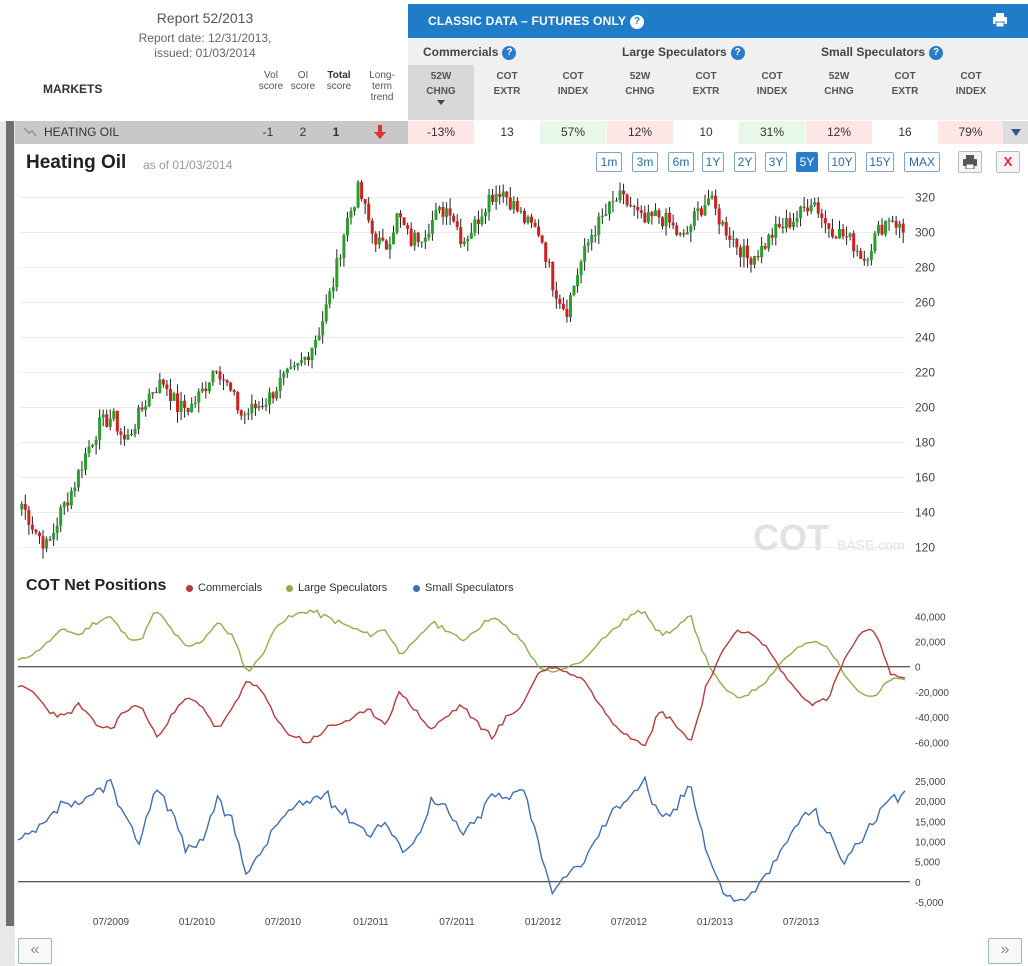 The width and height of the screenshot is (1028, 966). I want to click on left-sidebar-bar, so click(10, 523).